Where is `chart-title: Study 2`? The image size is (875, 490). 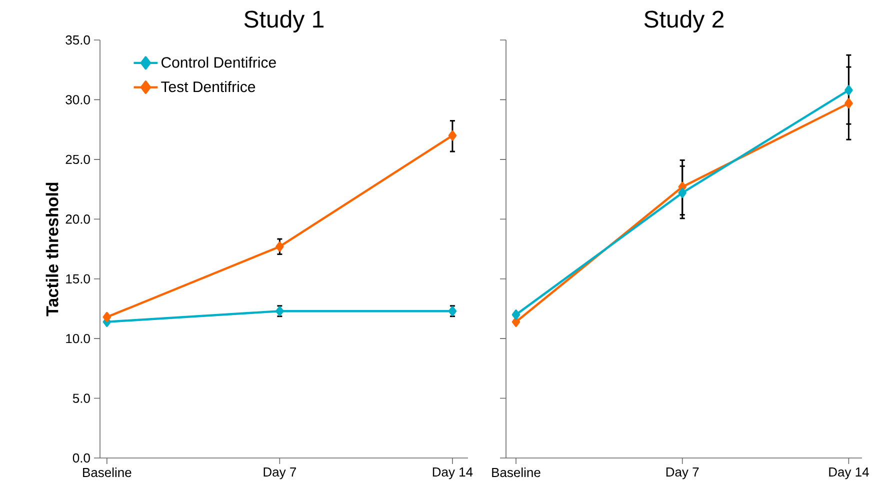
chart-title: Study 2 is located at coordinates (684, 21).